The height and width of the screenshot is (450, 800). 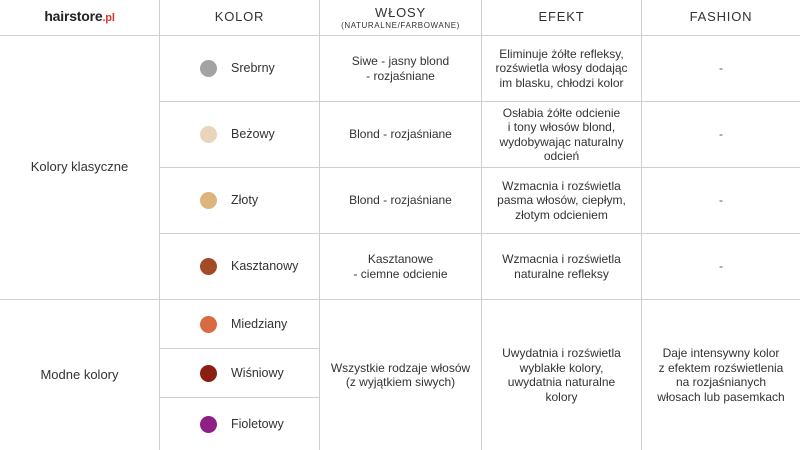 What do you see at coordinates (400, 367) in the screenshot?
I see `hair-text-line: Wszystkie rodzaje włosów` at bounding box center [400, 367].